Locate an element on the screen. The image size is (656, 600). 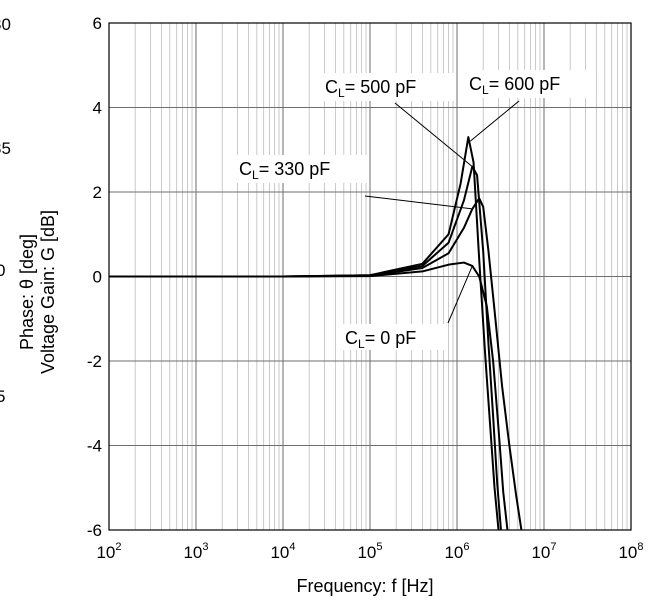
left-axis-partial-labels: 30 35 0 5 is located at coordinates (5, 210).